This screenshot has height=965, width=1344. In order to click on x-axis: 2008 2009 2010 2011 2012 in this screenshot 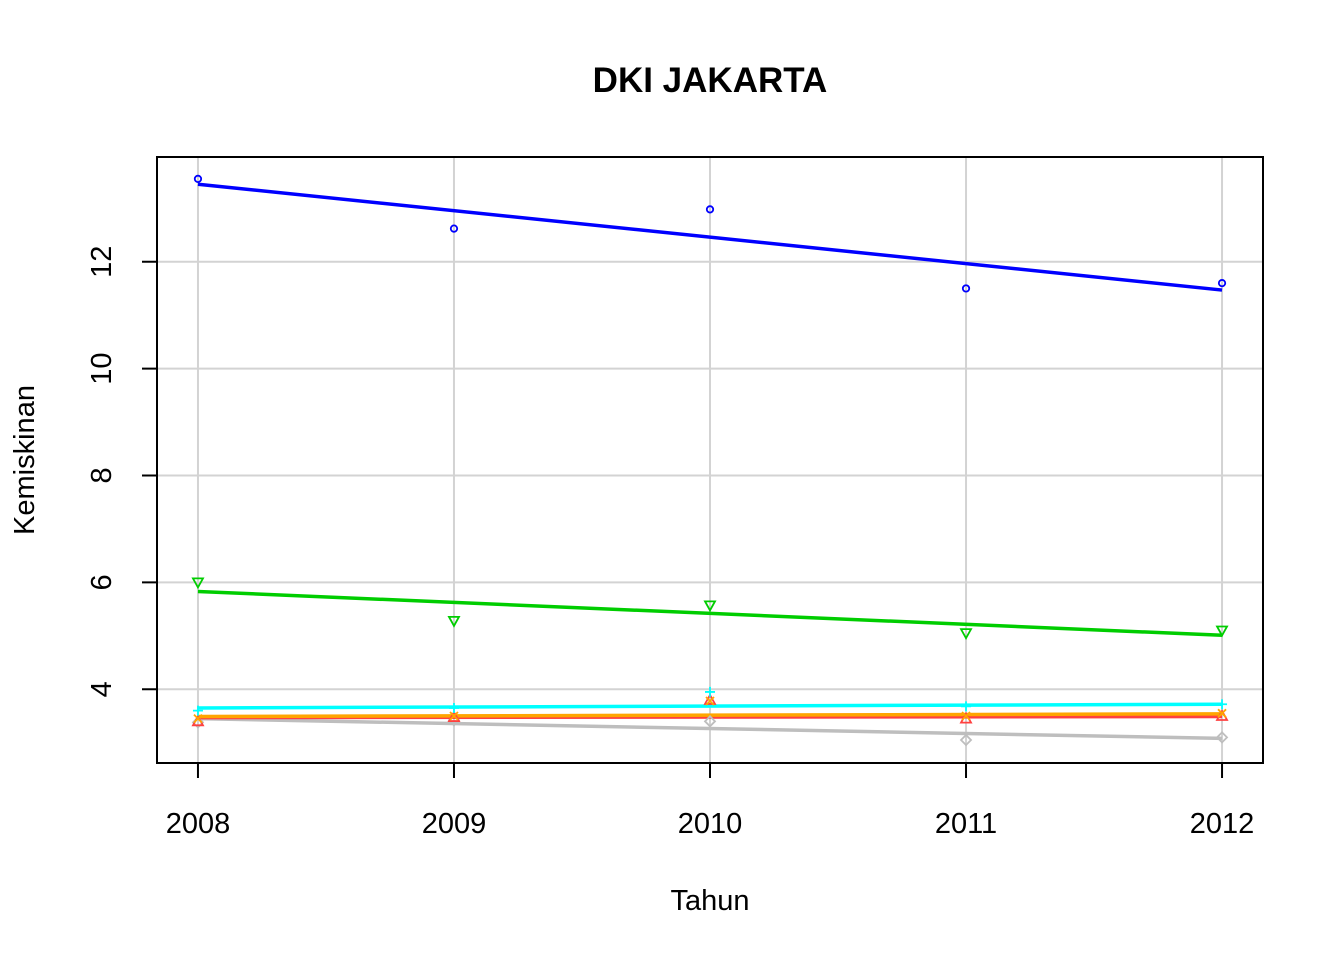, I will do `click(710, 801)`.